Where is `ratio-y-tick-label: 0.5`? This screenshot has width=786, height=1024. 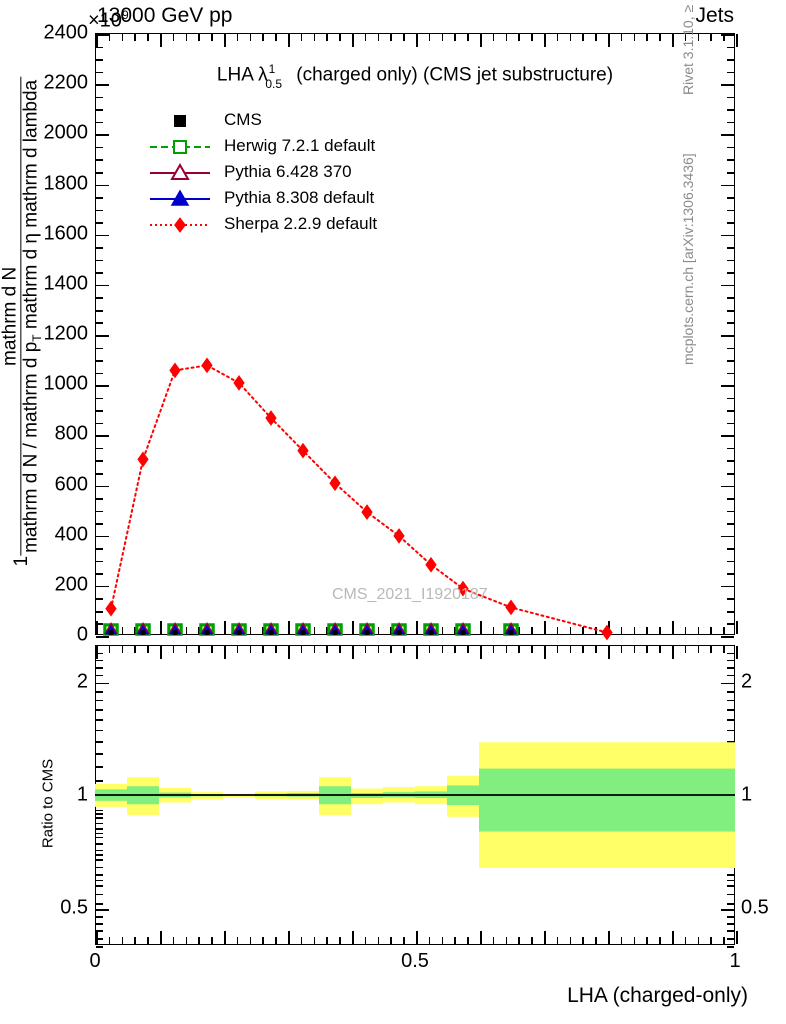
ratio-y-tick-label: 0.5 is located at coordinates (74, 907).